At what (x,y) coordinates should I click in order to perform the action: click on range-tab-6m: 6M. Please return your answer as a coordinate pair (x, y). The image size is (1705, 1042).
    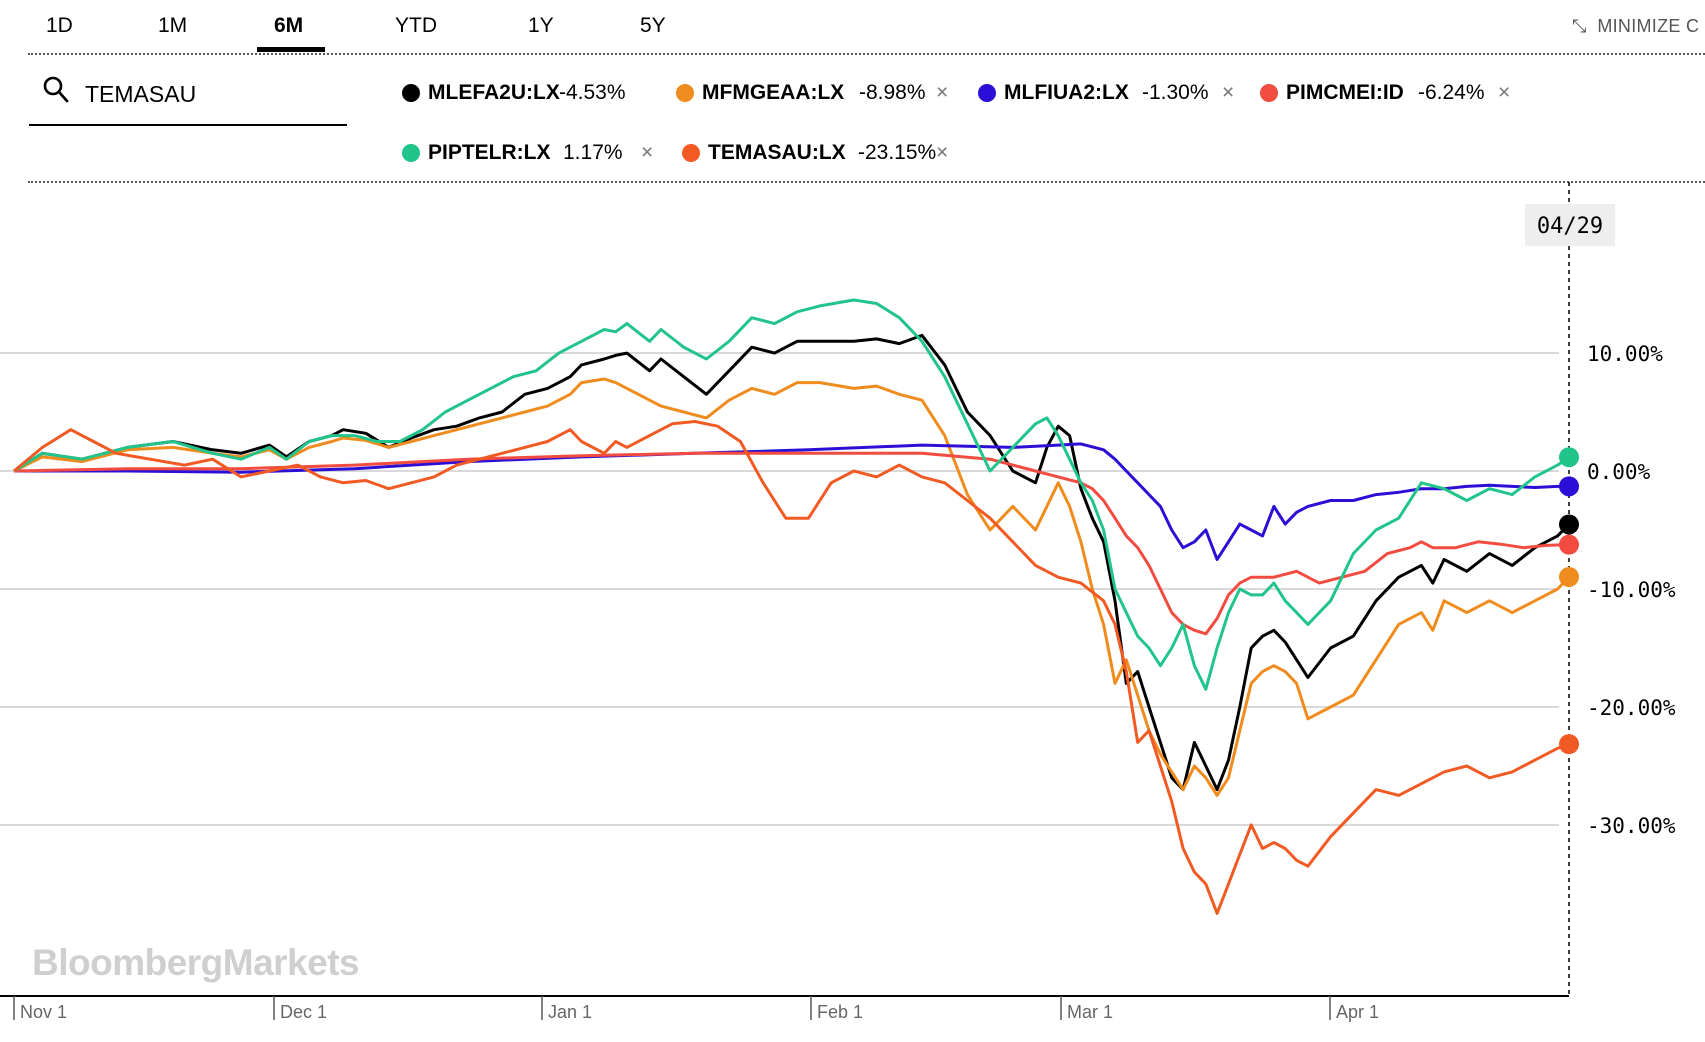
    Looking at the image, I should click on (289, 25).